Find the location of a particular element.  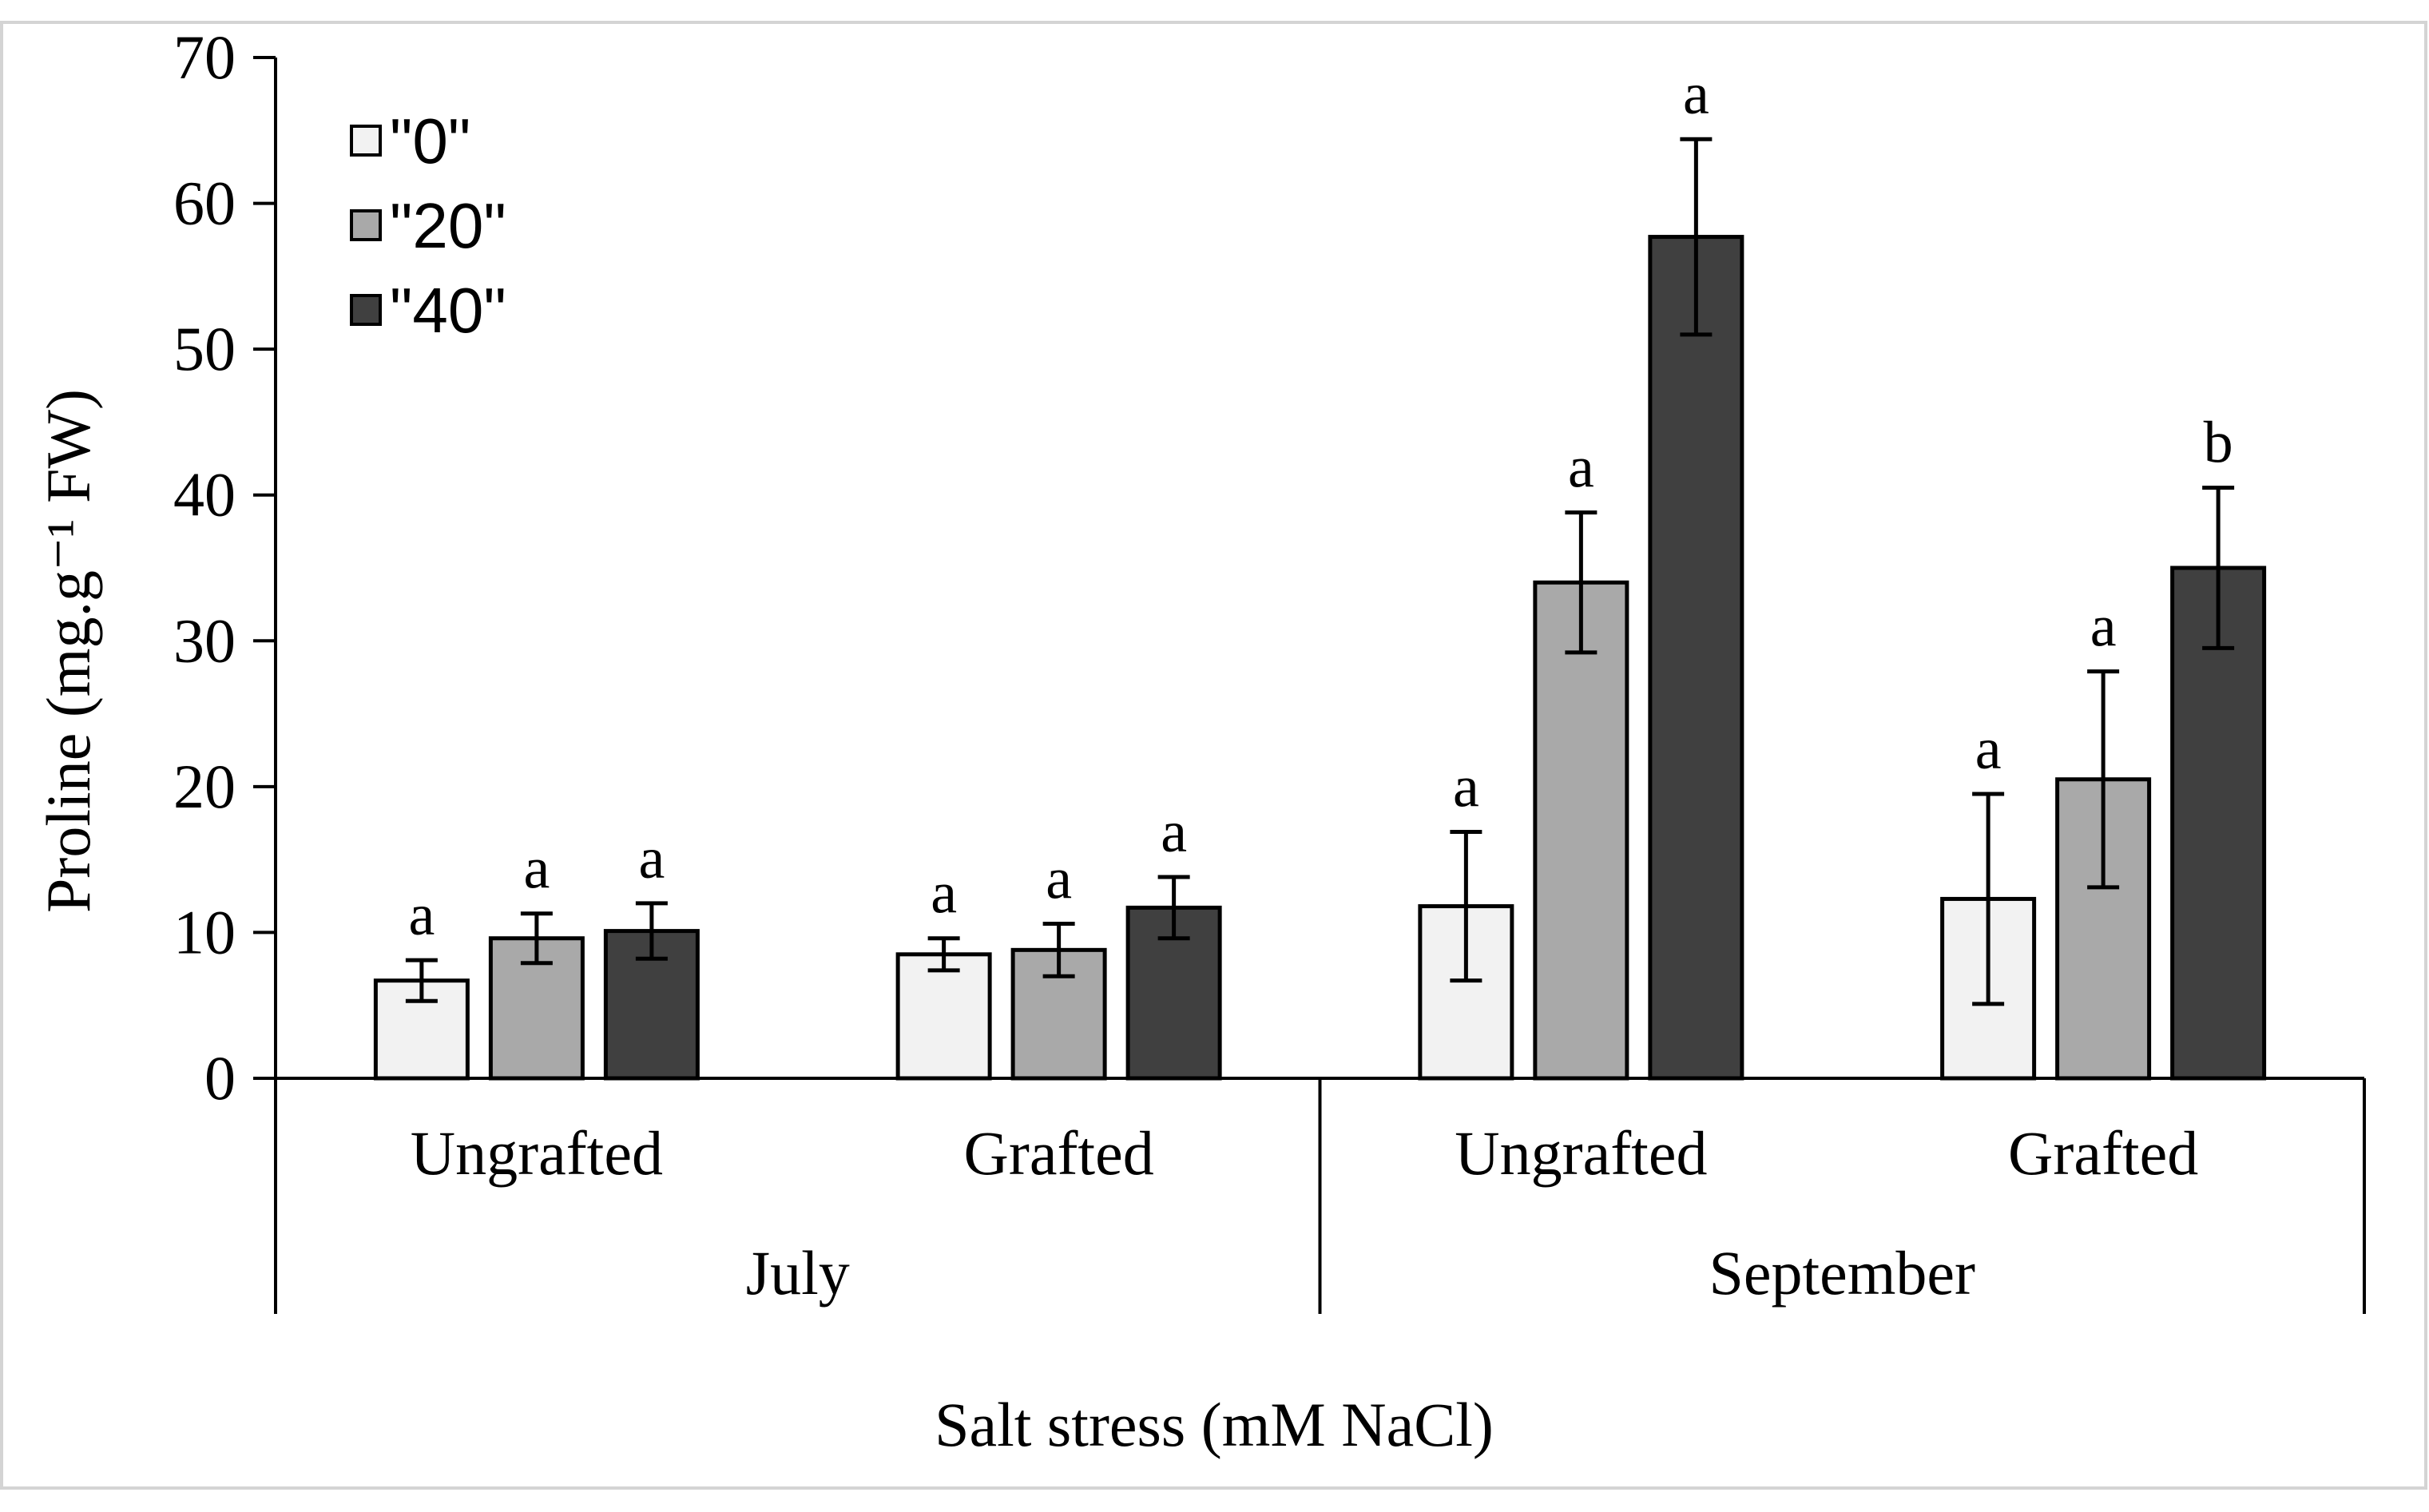

legend-label: "20" is located at coordinates (448, 225).